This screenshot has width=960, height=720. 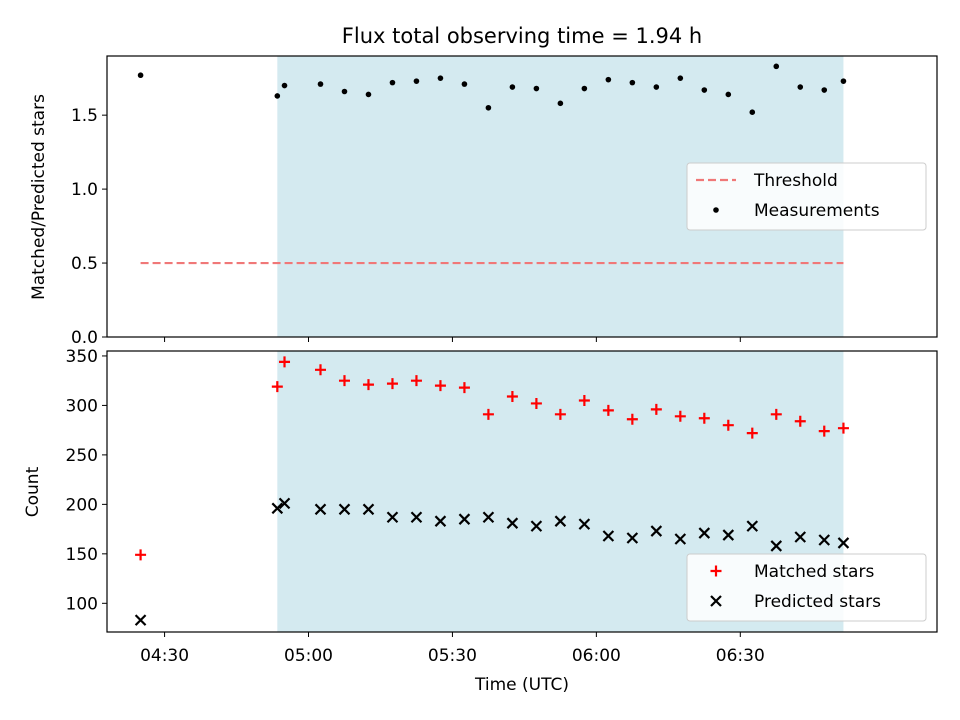 I want to click on bottom-legend: Matched stars Predicted stars, so click(x=806, y=587).